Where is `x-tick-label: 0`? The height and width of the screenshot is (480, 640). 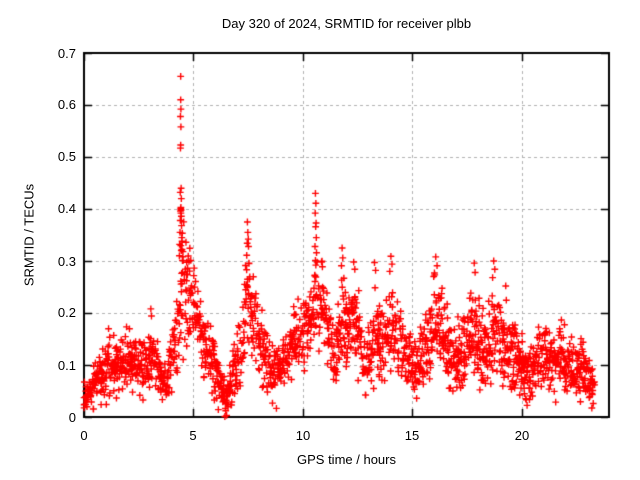 x-tick-label: 0 is located at coordinates (84, 435).